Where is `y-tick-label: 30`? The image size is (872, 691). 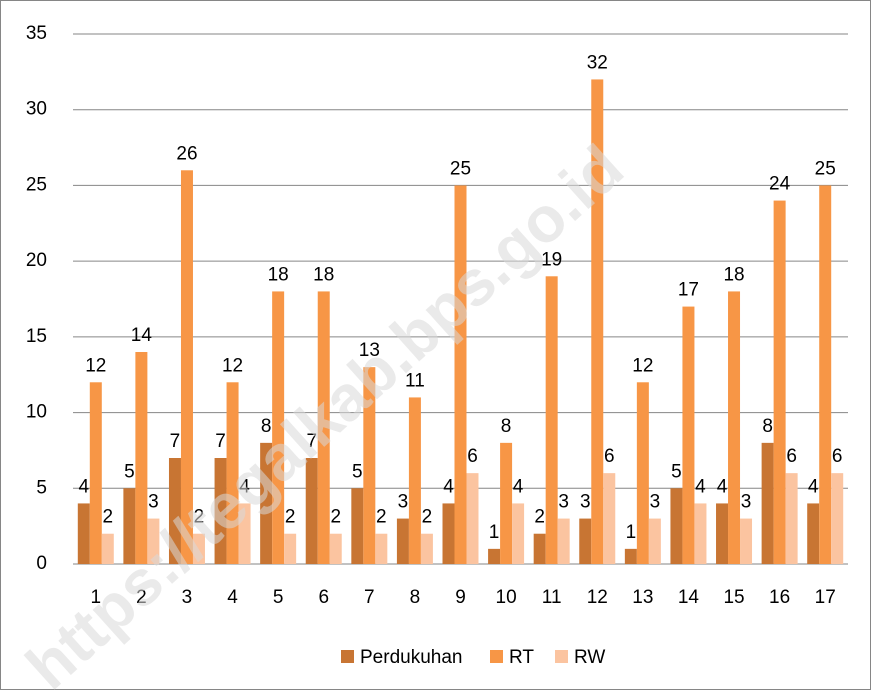 y-tick-label: 30 is located at coordinates (36, 109).